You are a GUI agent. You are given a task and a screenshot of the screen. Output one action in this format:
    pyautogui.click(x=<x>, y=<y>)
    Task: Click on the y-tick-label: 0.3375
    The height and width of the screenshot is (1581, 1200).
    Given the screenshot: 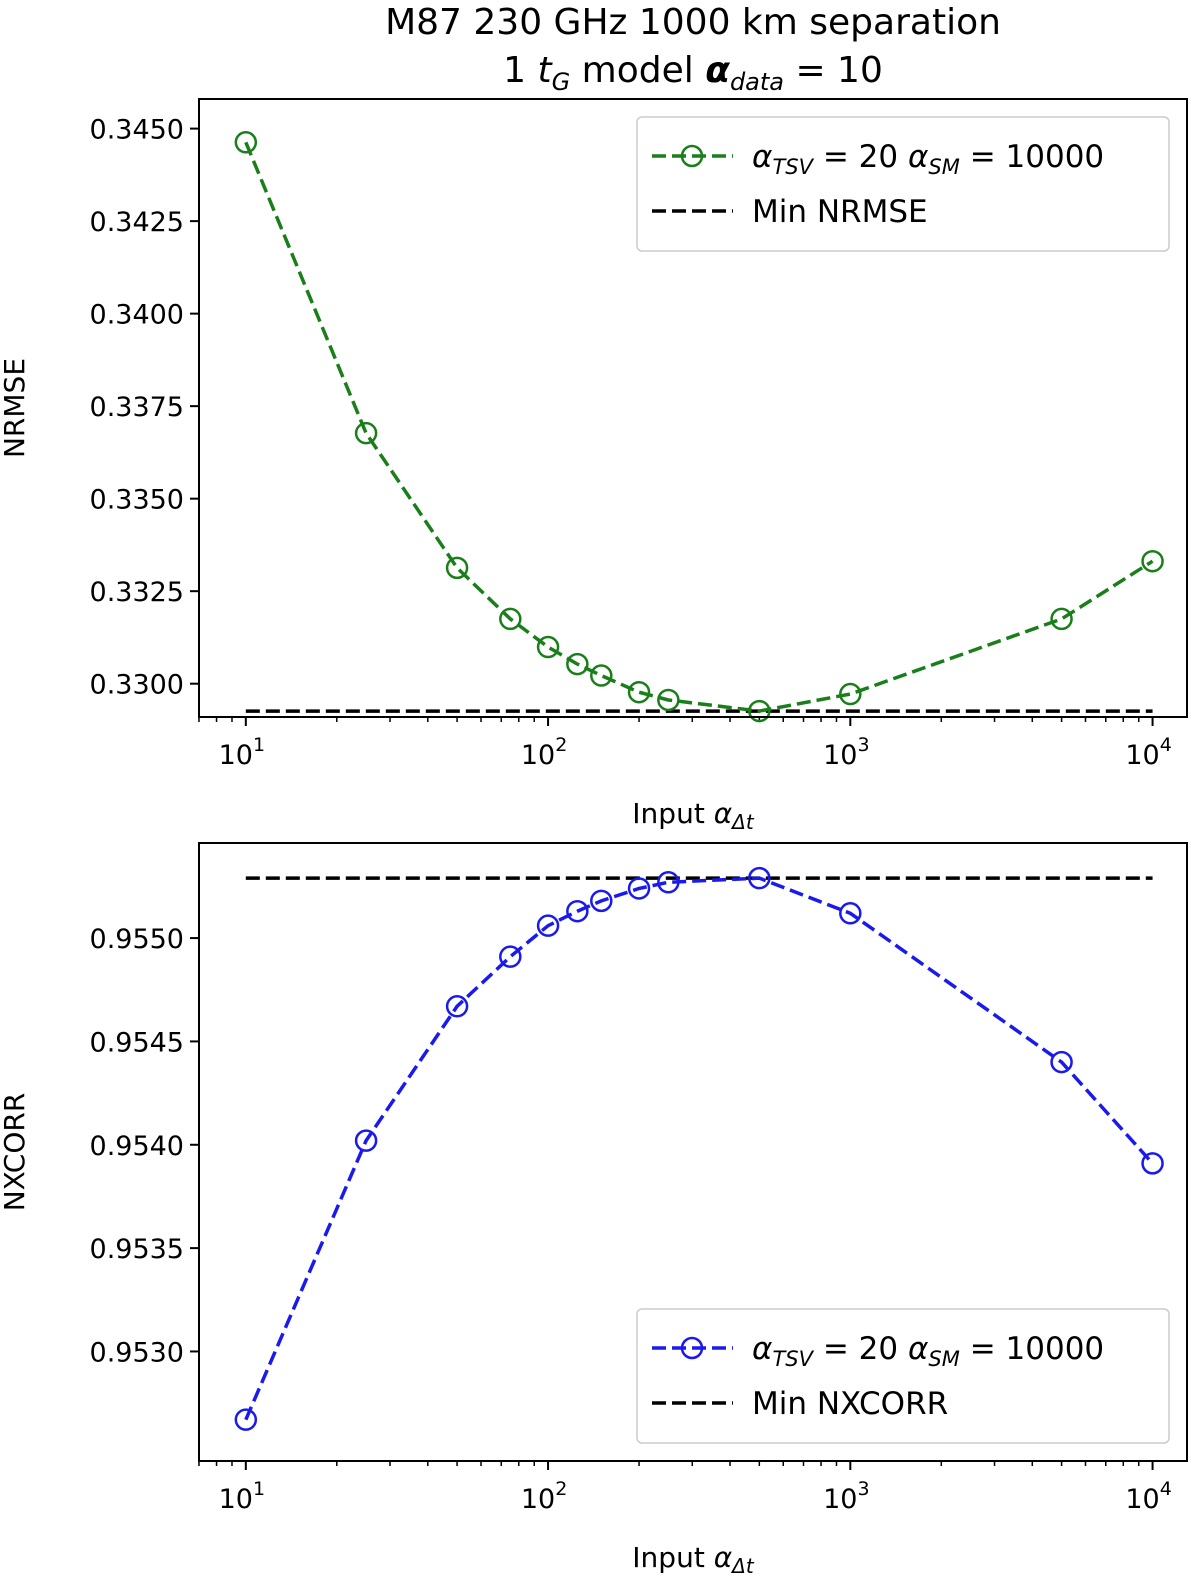 What is the action you would take?
    pyautogui.click(x=137, y=407)
    